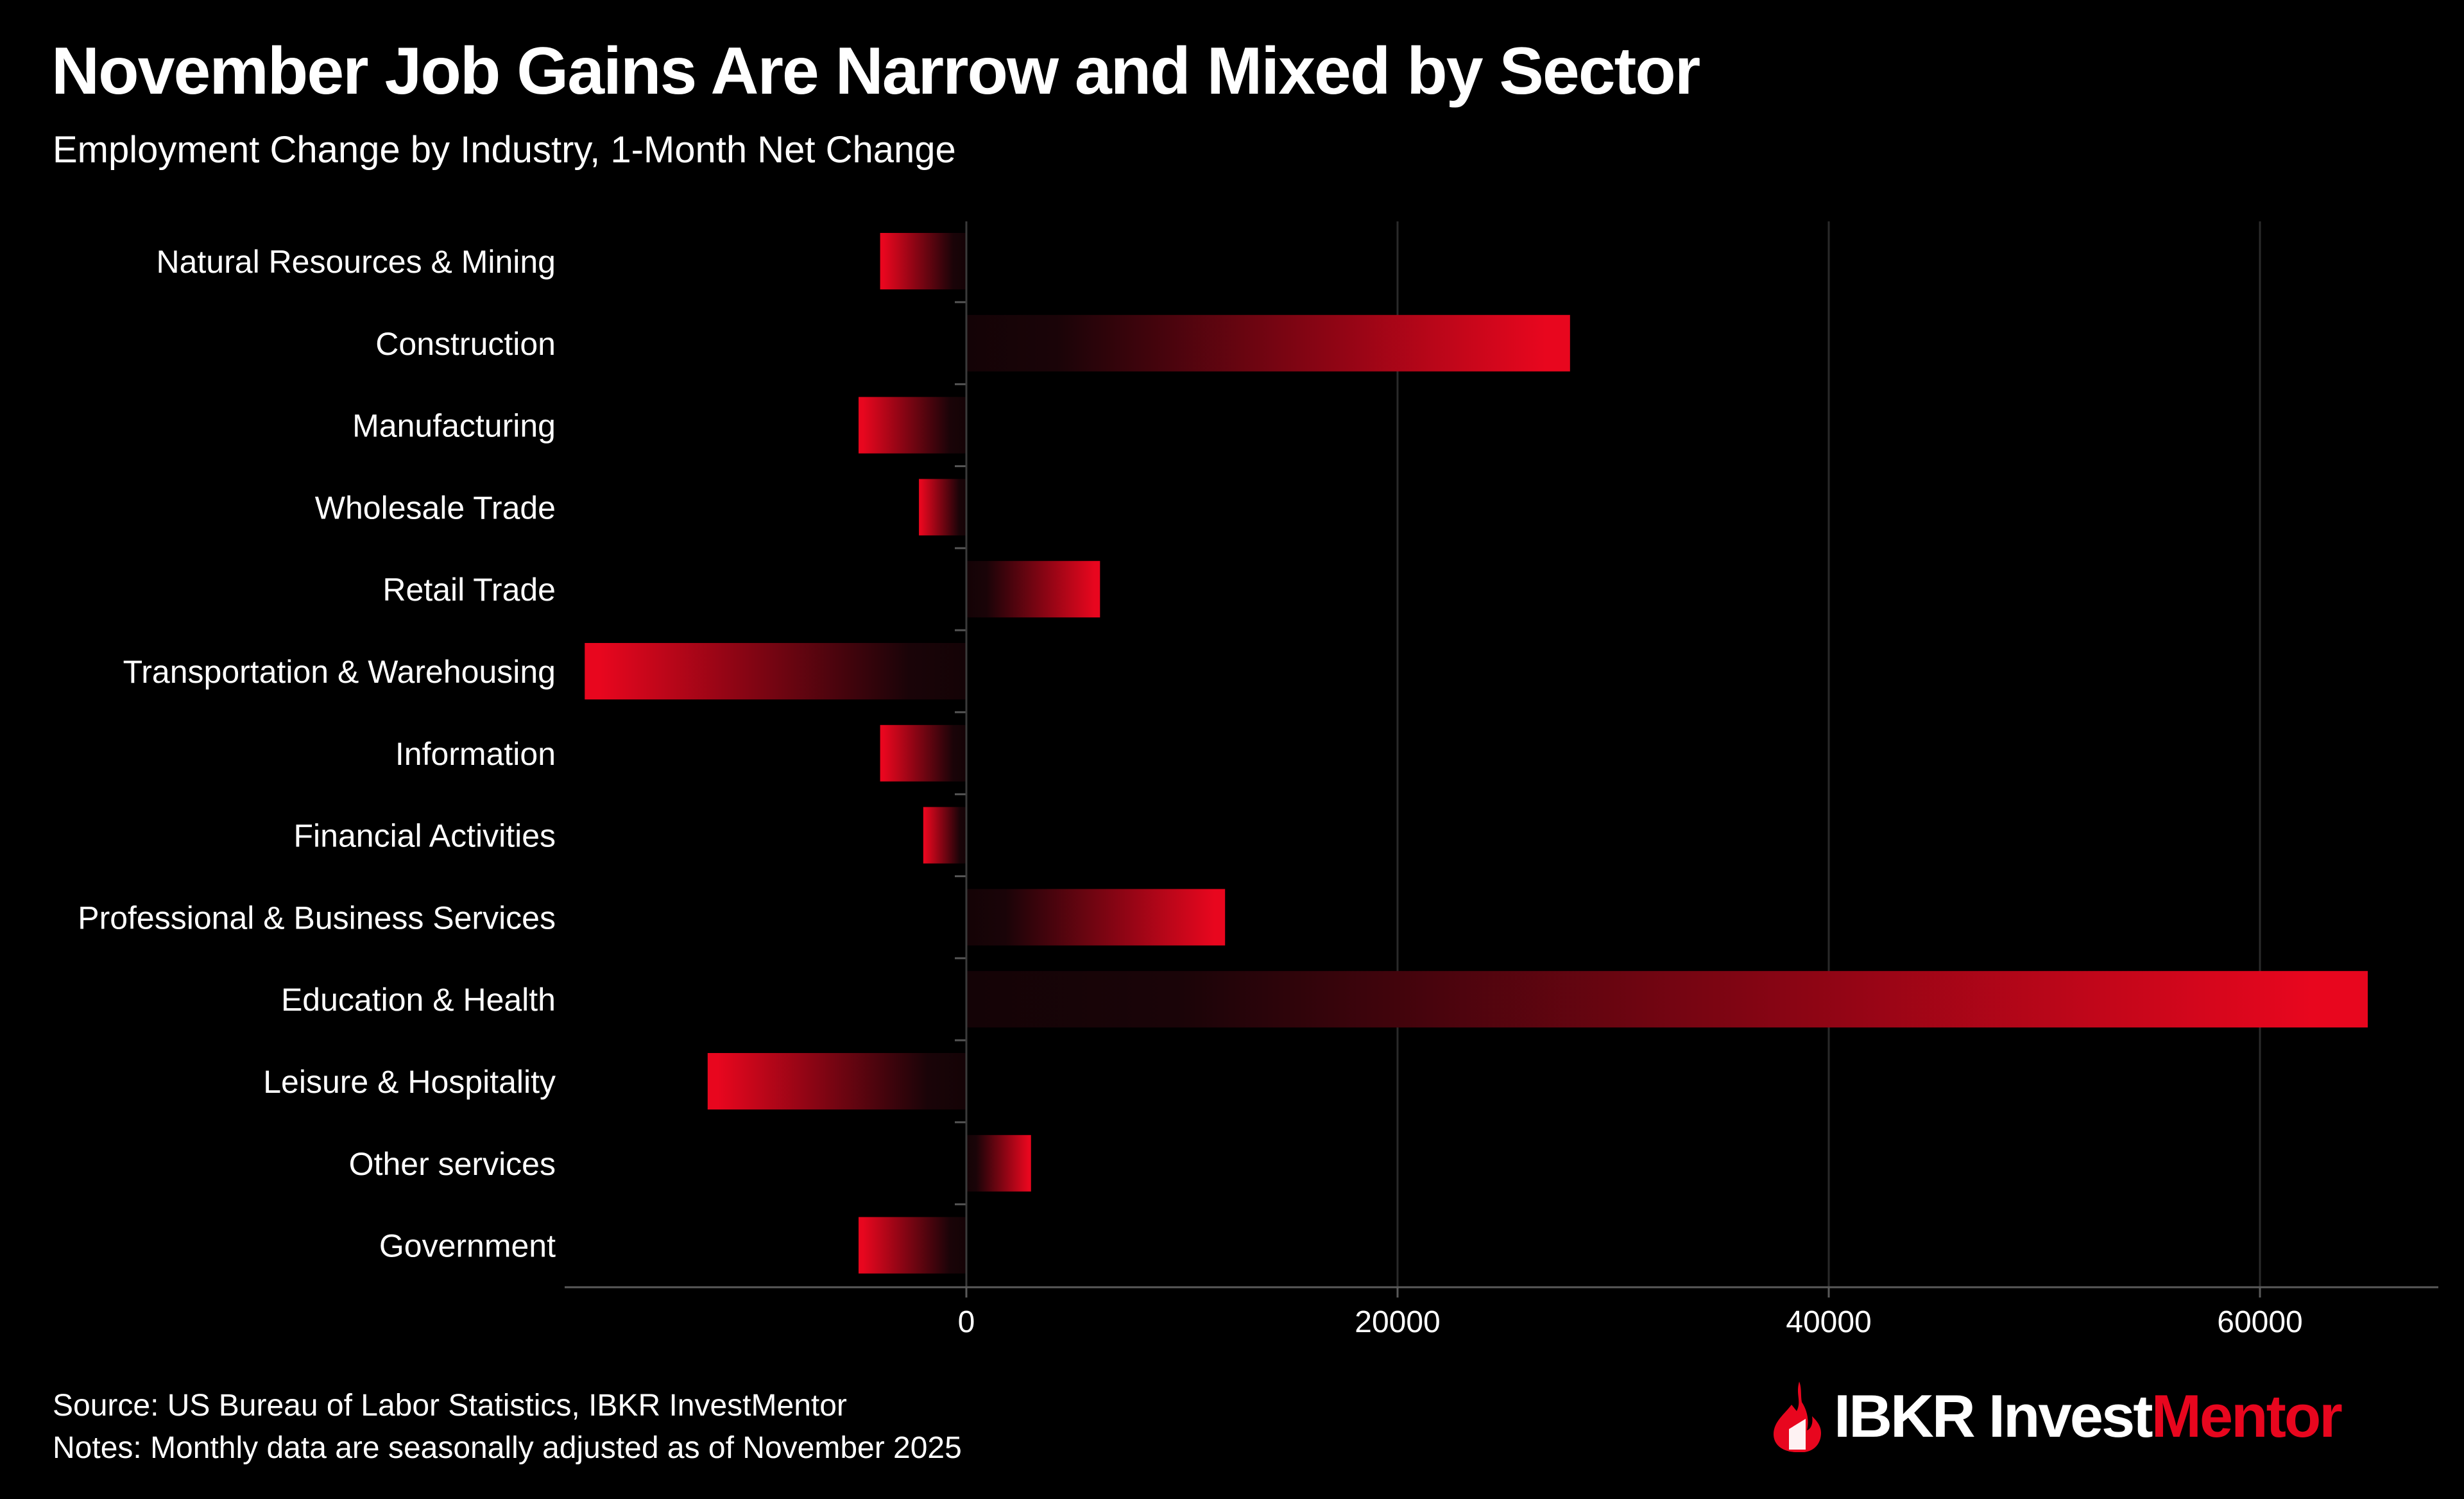 Image resolution: width=2464 pixels, height=1499 pixels. Describe the element at coordinates (317, 918) in the screenshot. I see `category-label: Professional & Business Services` at that location.